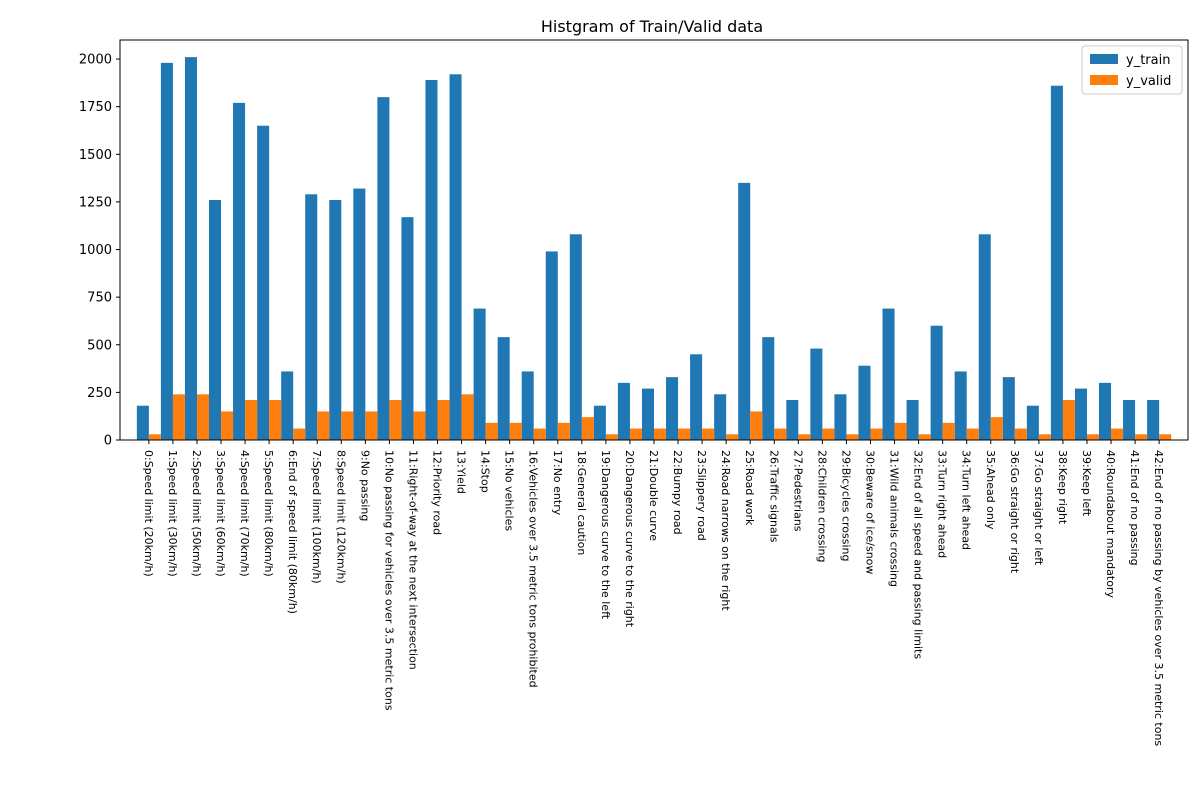 The image size is (1200, 800). Describe the element at coordinates (95, 155) in the screenshot. I see `y-tick-label: 1500` at that location.